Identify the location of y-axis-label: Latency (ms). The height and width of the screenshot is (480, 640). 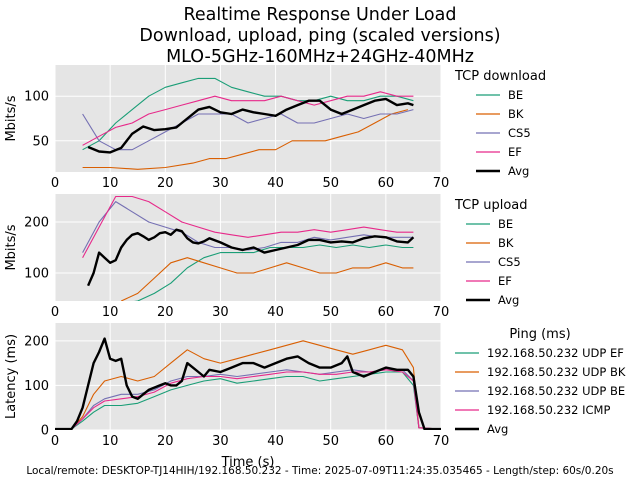
(11, 376).